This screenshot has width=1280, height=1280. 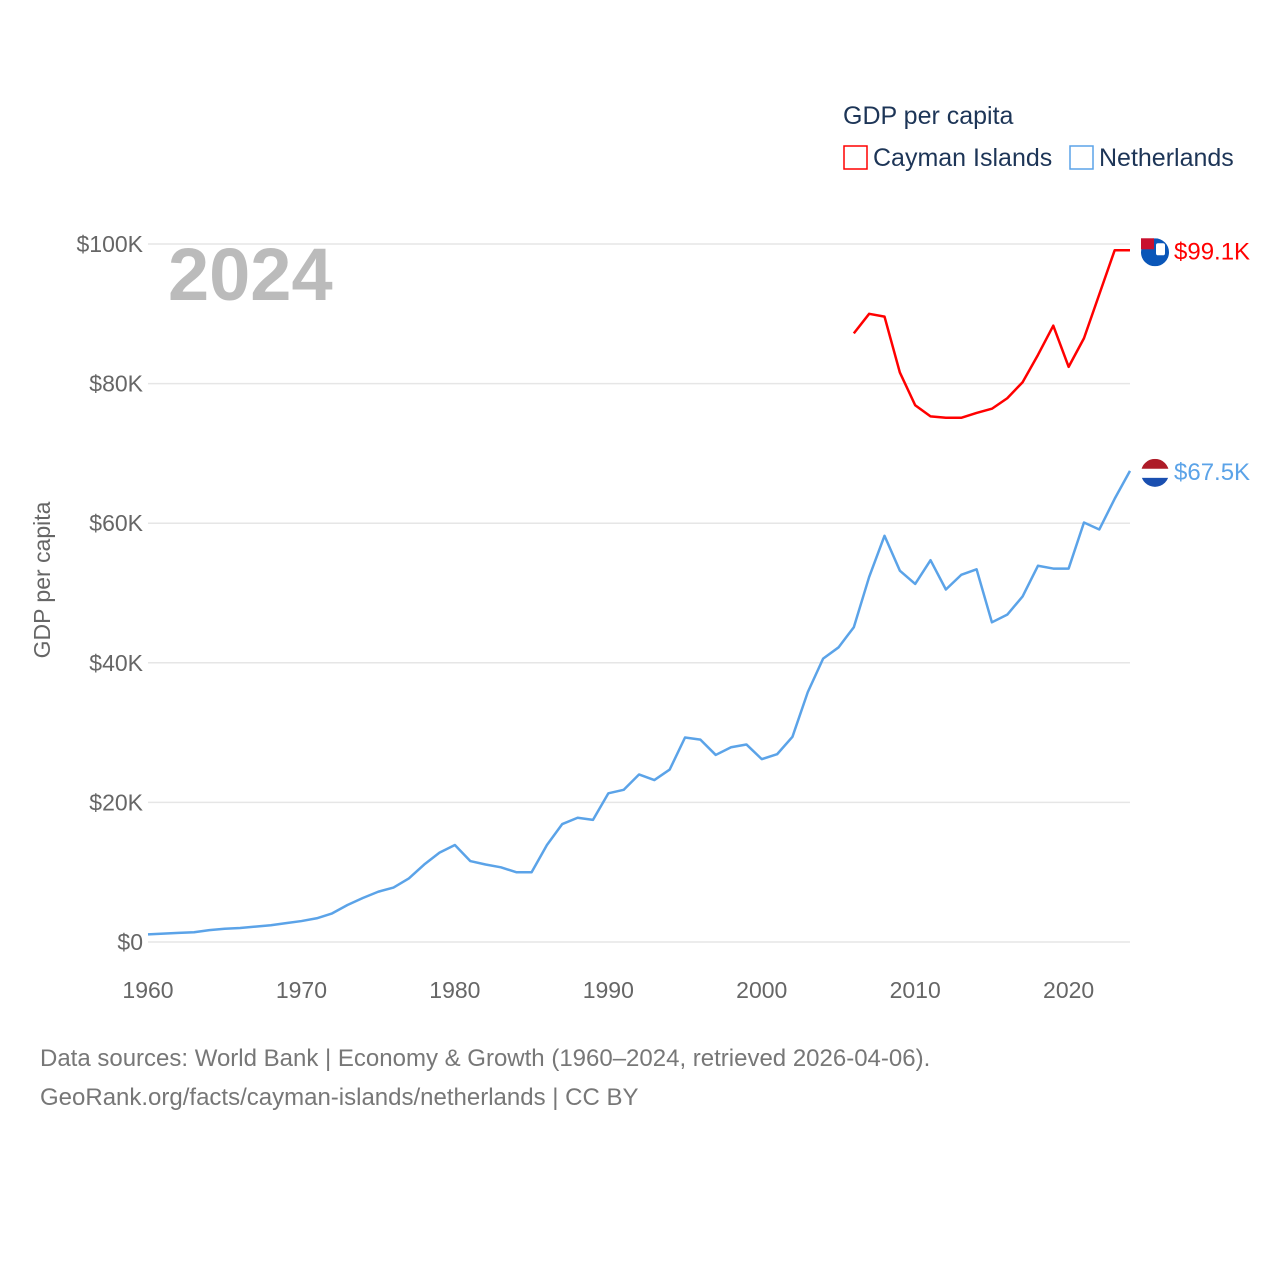 What do you see at coordinates (1147, 244) in the screenshot?
I see `flag-union-jack` at bounding box center [1147, 244].